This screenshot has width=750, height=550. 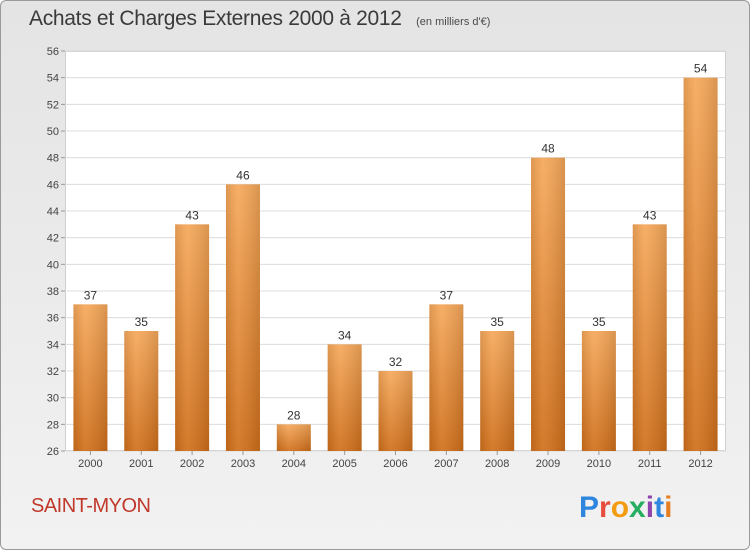 I want to click on y-tick-label: 38, so click(x=53, y=292).